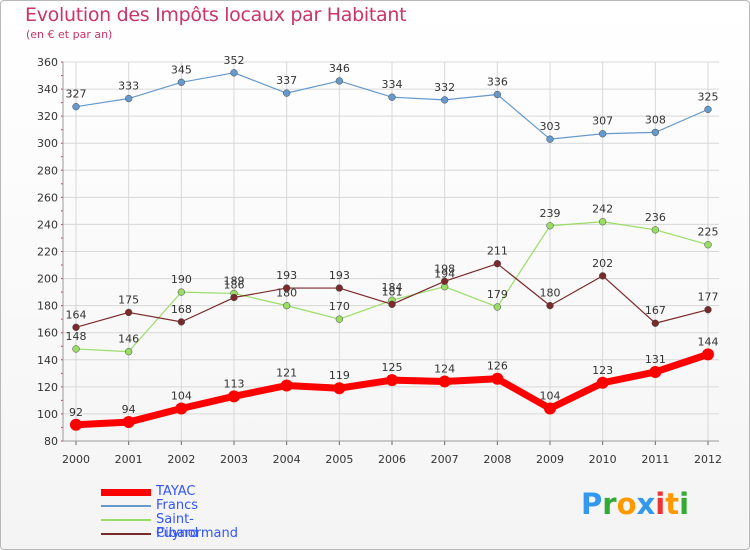 The width and height of the screenshot is (750, 550). Describe the element at coordinates (177, 505) in the screenshot. I see `legend-label: Francs` at that location.